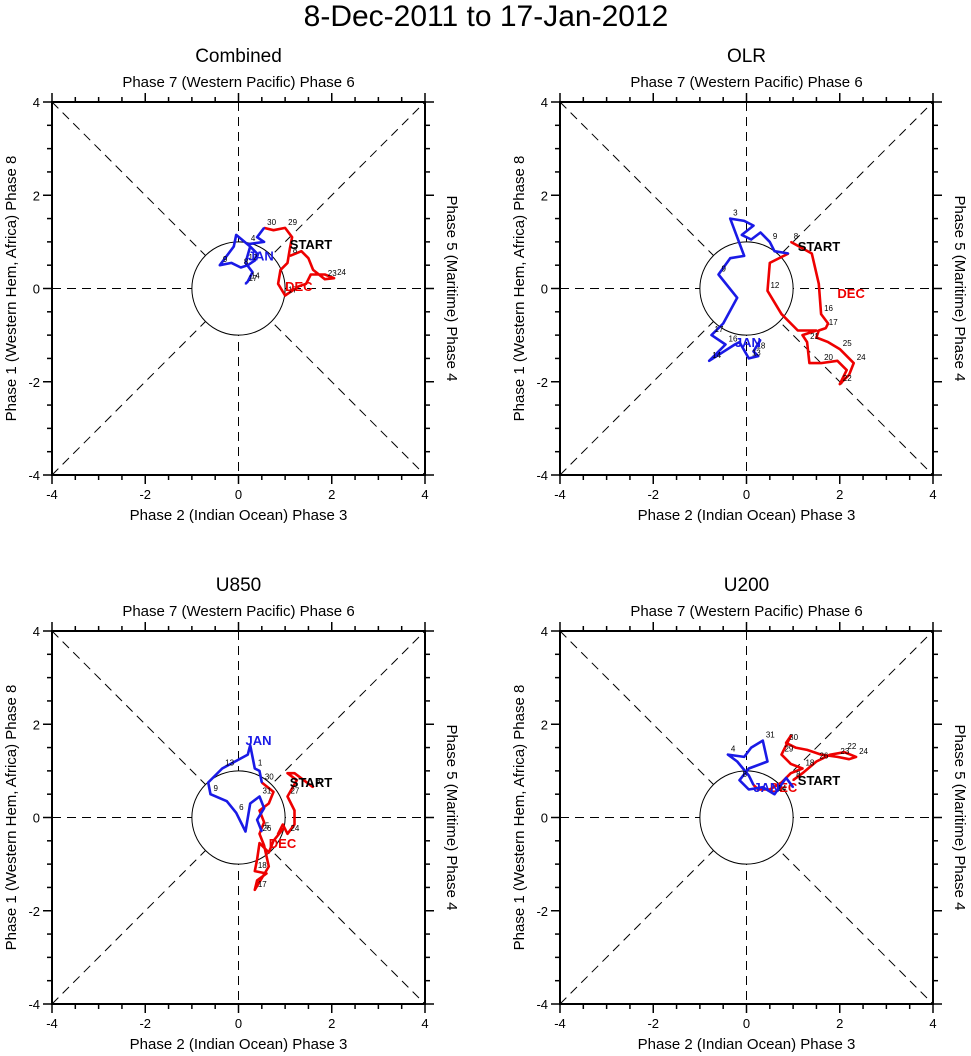 The image size is (971, 1056). What do you see at coordinates (735, 213) in the screenshot?
I see `day-label: 3` at bounding box center [735, 213].